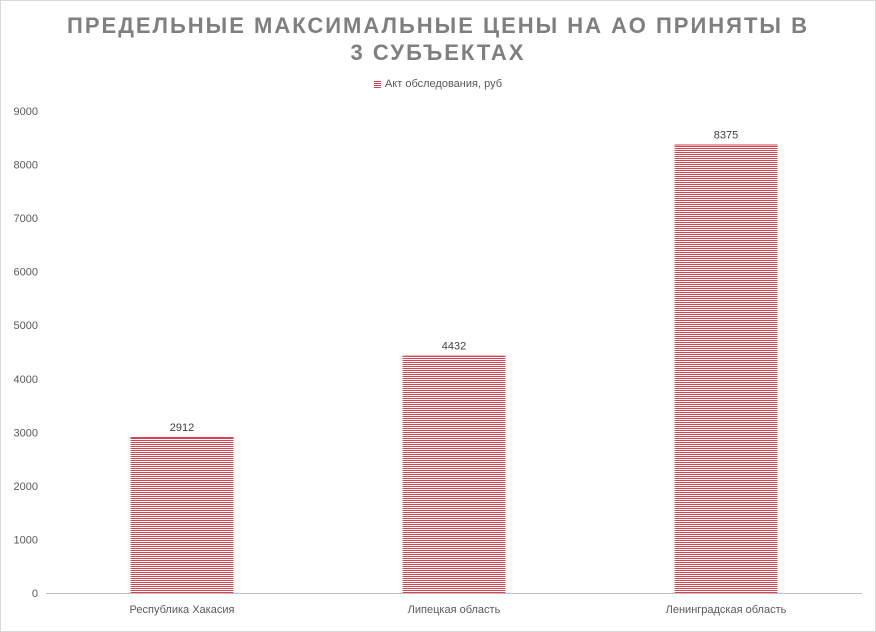  Describe the element at coordinates (26, 487) in the screenshot. I see `y-tick-label: 2000` at that location.